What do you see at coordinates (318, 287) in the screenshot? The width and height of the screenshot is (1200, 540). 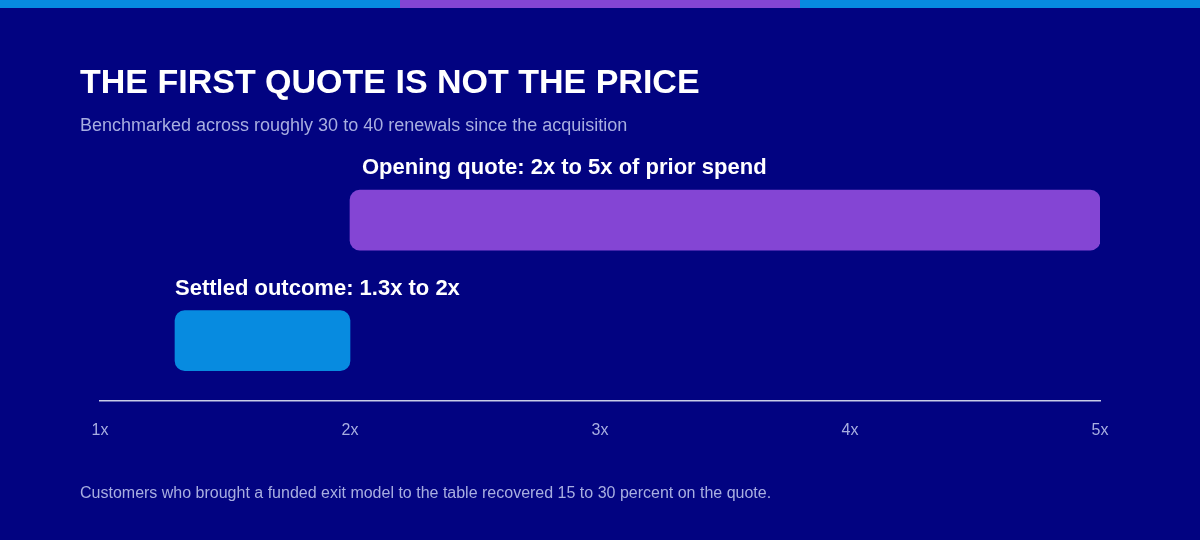 I see `y-tick-label: Settled outcome: 1.3x to 2x` at bounding box center [318, 287].